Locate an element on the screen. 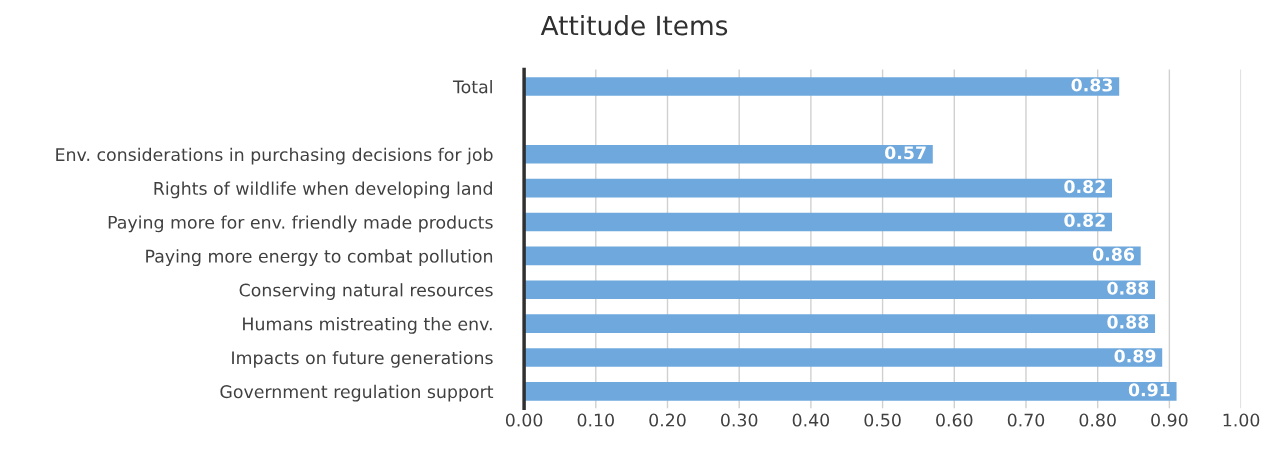 This screenshot has height=464, width=1269. y-tick-label: Impacts on future generations is located at coordinates (362, 359).